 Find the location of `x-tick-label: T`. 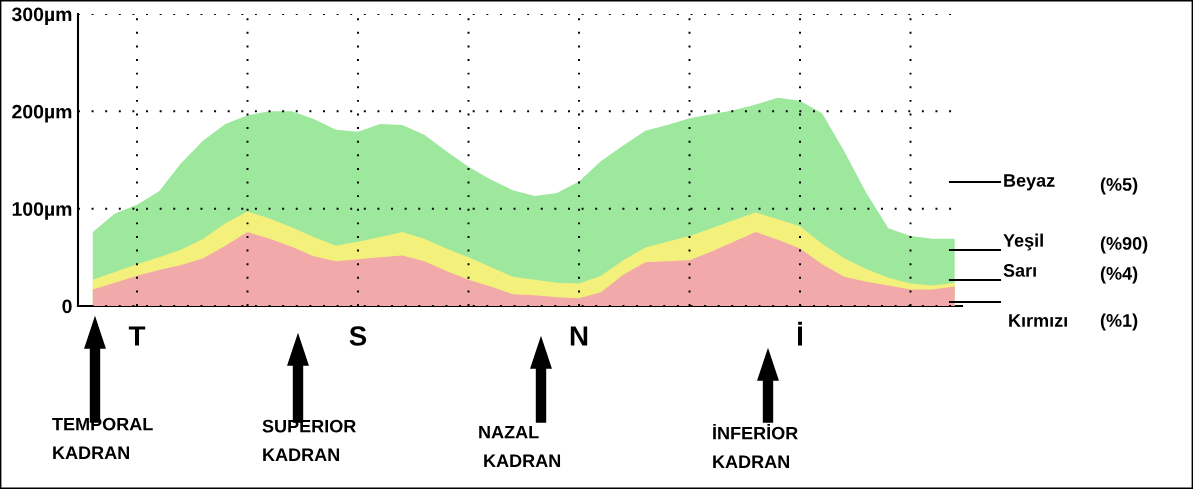

x-tick-label: T is located at coordinates (137, 336).